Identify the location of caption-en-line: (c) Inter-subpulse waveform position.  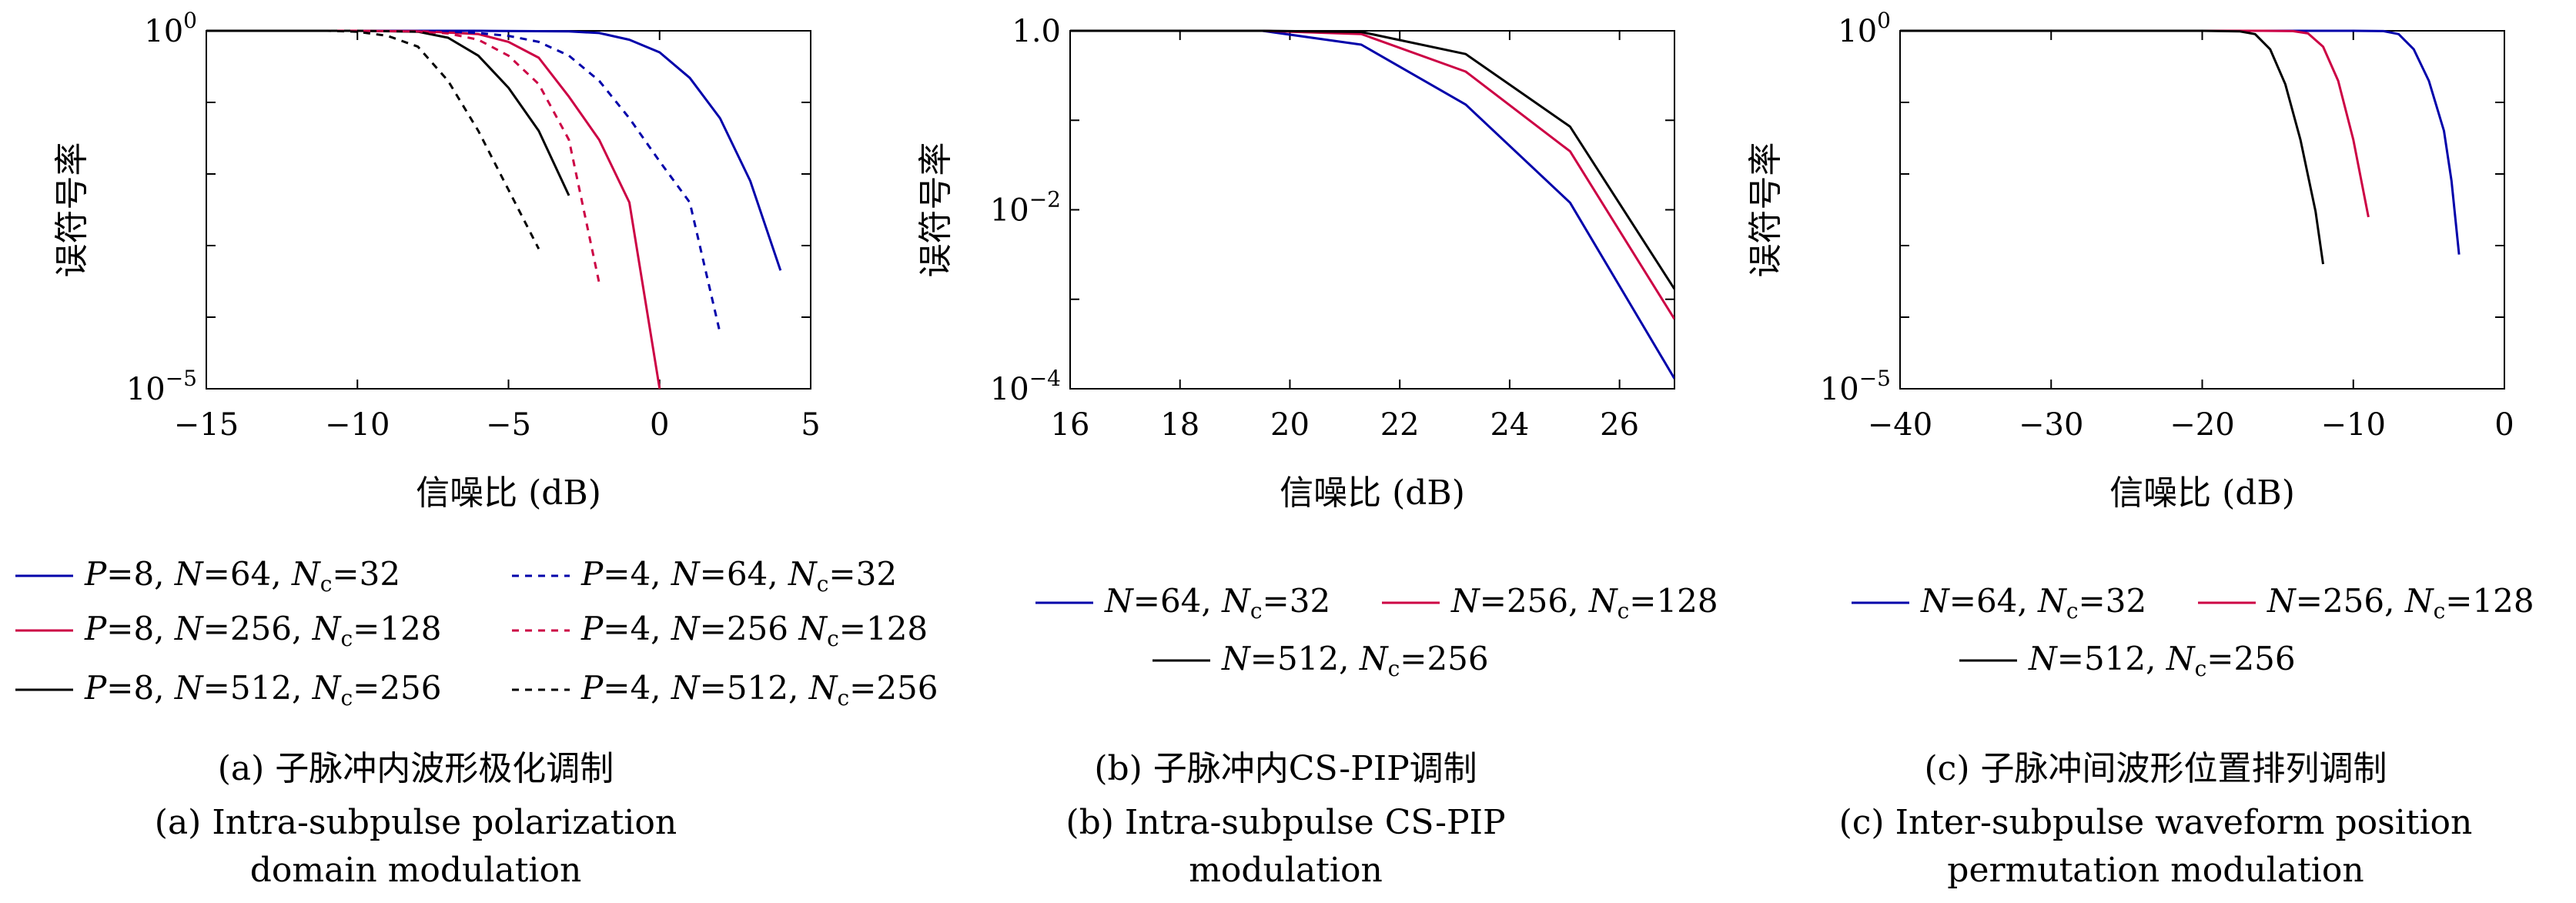
(2156, 822).